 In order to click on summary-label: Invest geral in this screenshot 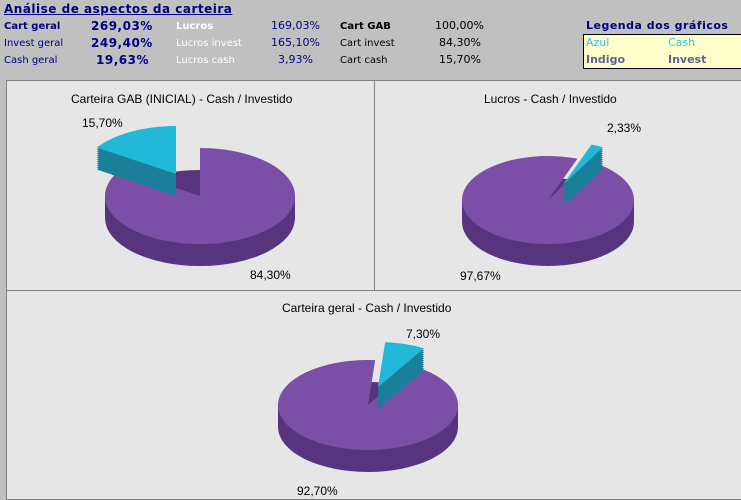, I will do `click(34, 43)`.